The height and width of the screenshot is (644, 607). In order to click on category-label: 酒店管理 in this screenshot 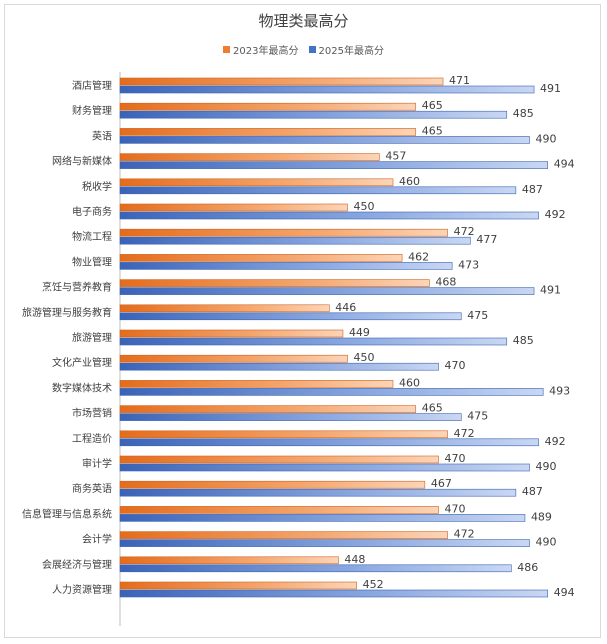, I will do `click(92, 85)`.